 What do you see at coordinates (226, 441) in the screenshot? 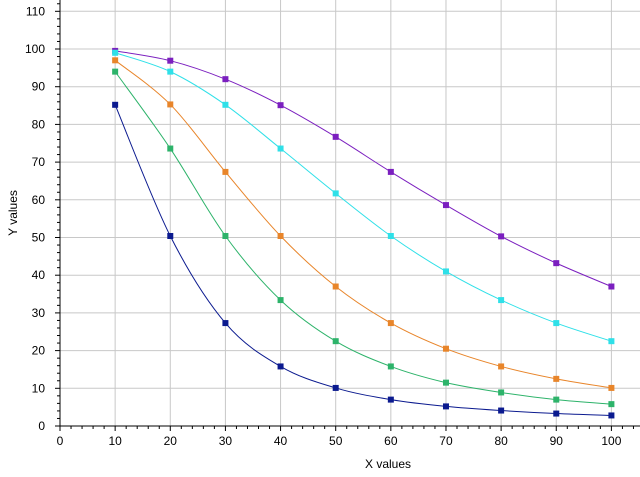
I see `x-tick-label: 30` at bounding box center [226, 441].